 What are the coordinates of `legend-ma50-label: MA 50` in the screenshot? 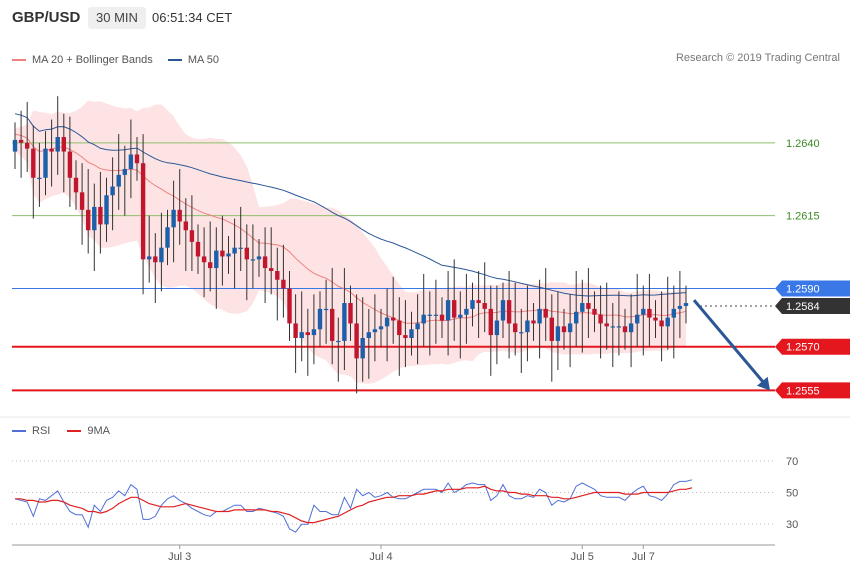 It's located at (203, 60).